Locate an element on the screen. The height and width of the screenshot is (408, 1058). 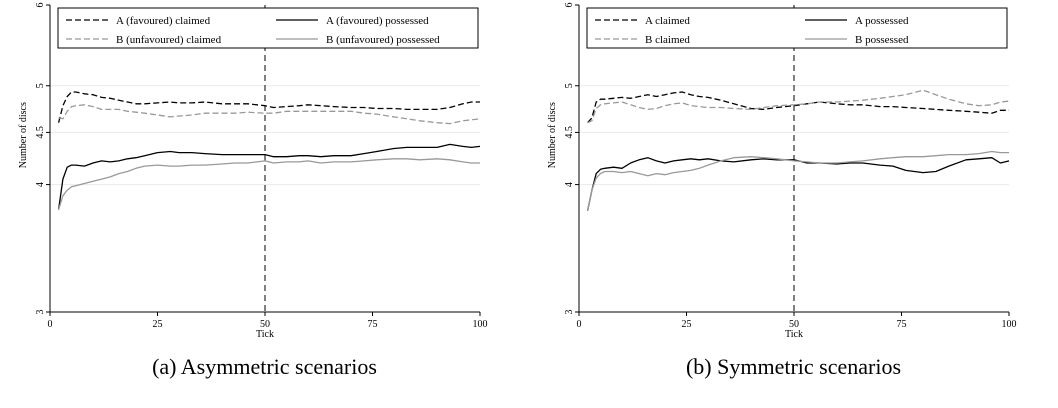
legend-label-3: B possessed is located at coordinates (882, 40).